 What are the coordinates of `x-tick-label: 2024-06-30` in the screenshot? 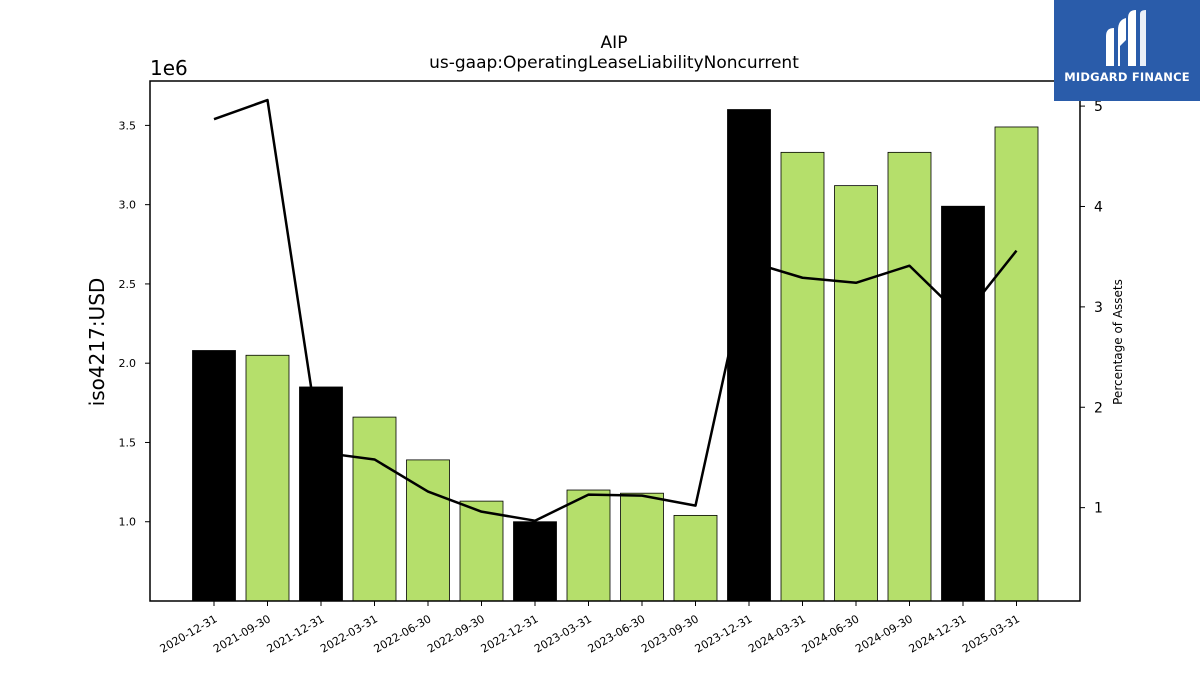 It's located at (831, 633).